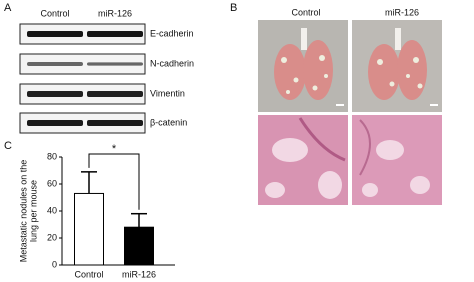 Image resolution: width=474 pixels, height=282 pixels. I want to click on row-label: E-cadherin, so click(172, 33).